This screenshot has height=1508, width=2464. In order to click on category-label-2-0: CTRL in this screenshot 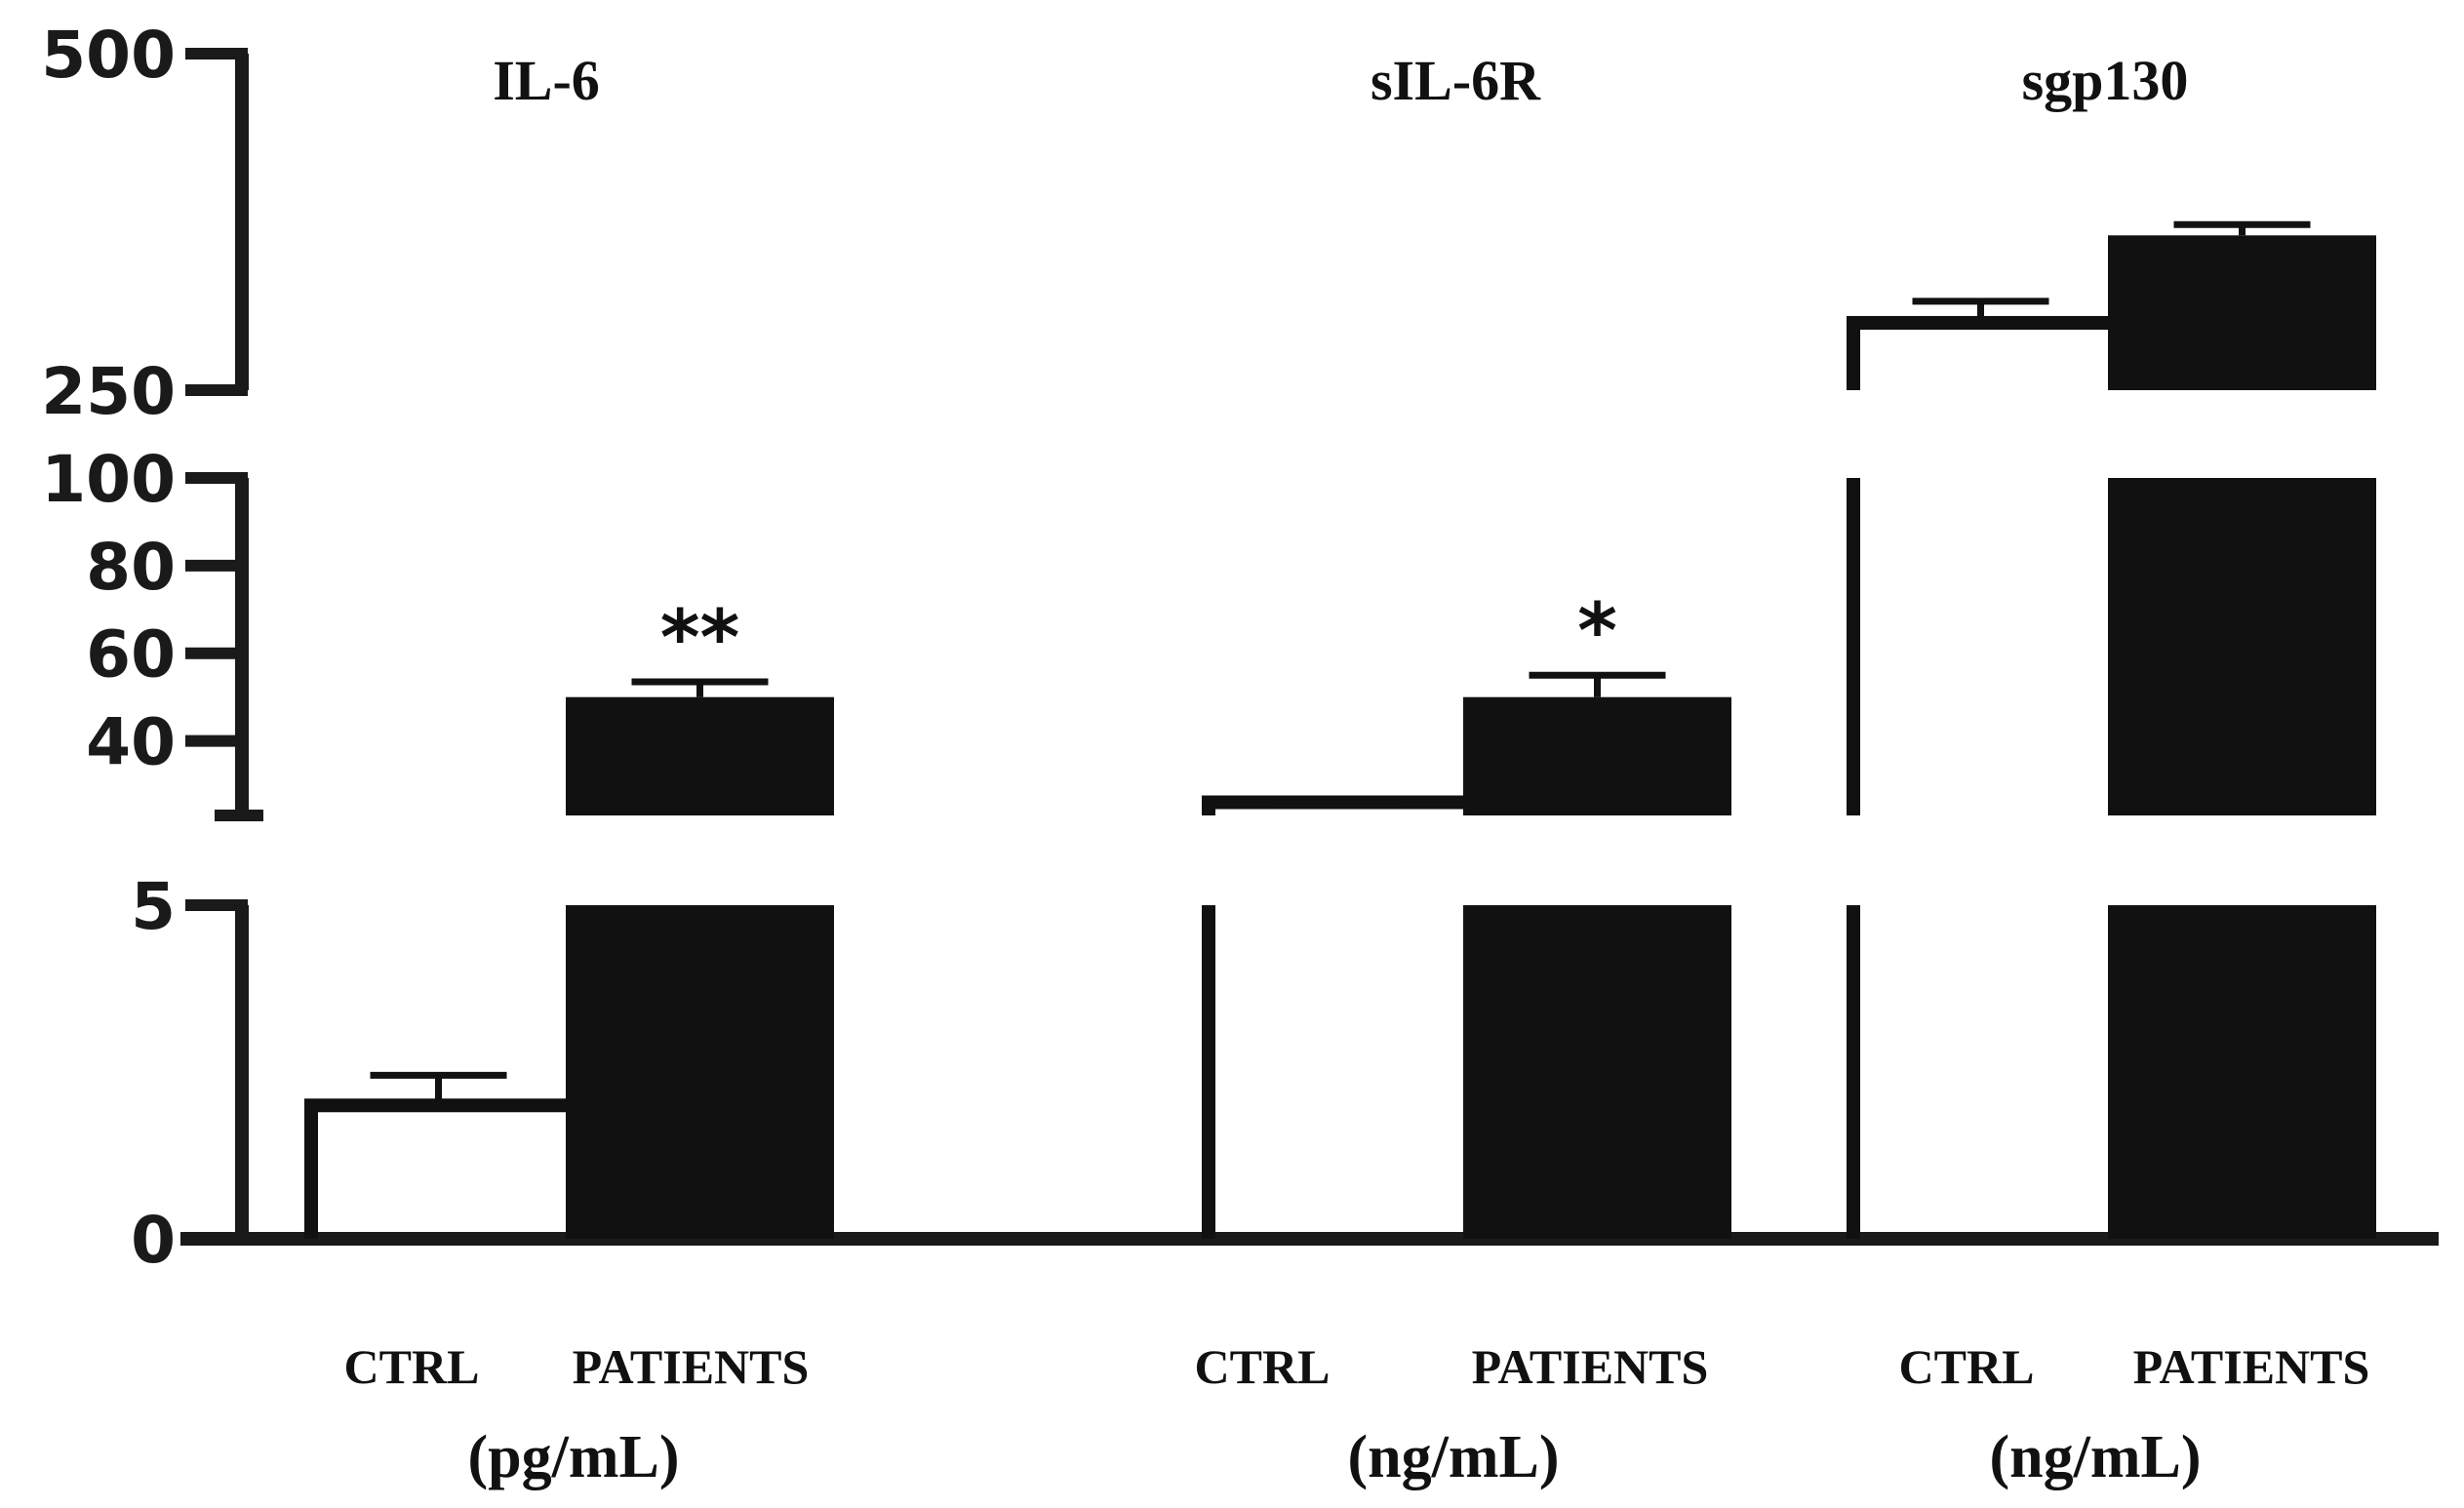, I will do `click(1967, 1366)`.